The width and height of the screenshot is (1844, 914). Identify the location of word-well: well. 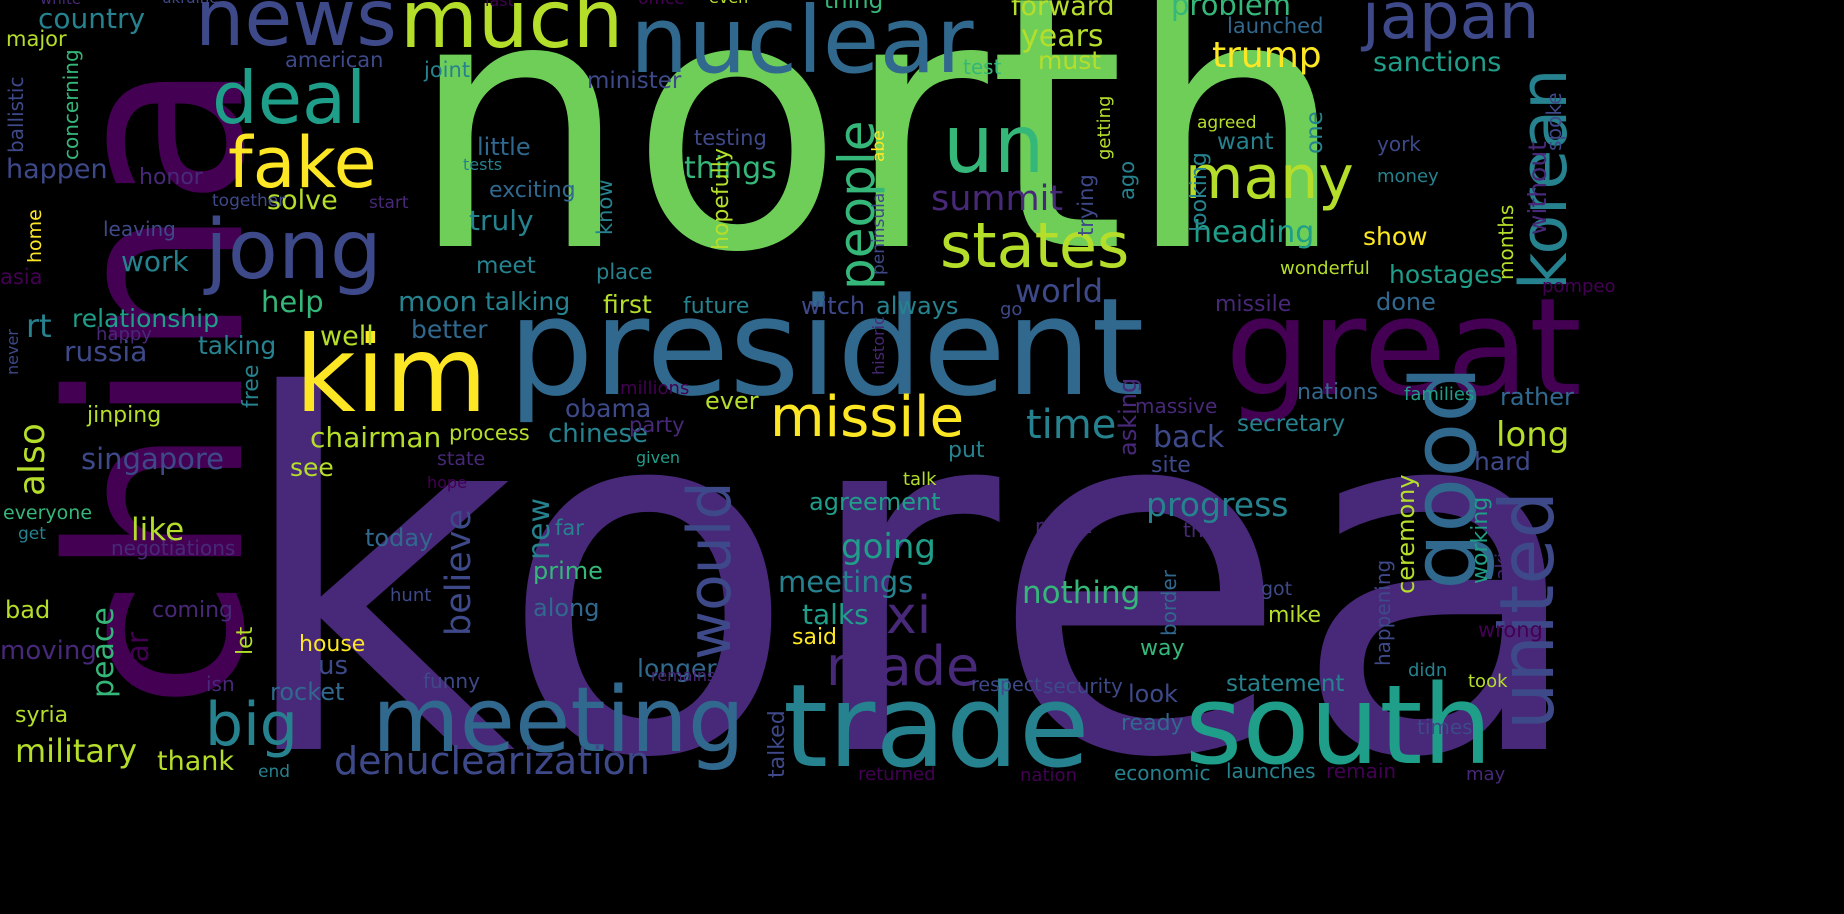
(347, 336).